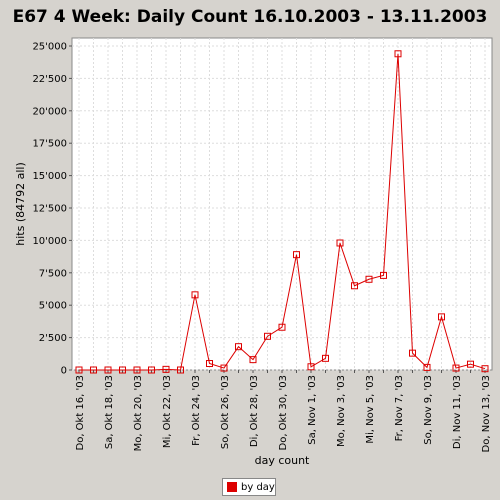 The height and width of the screenshot is (500, 500). Describe the element at coordinates (49, 241) in the screenshot. I see `y-tick-label: 10'000` at that location.